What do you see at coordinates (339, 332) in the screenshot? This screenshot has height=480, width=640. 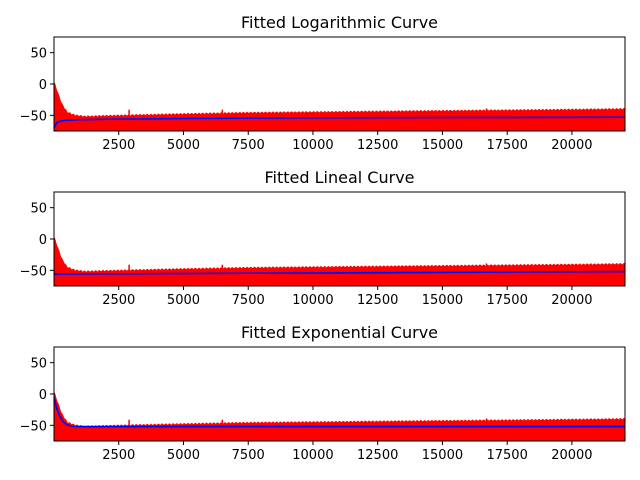 I see `chart-title-exponential: Fitted Exponential Curve` at bounding box center [339, 332].